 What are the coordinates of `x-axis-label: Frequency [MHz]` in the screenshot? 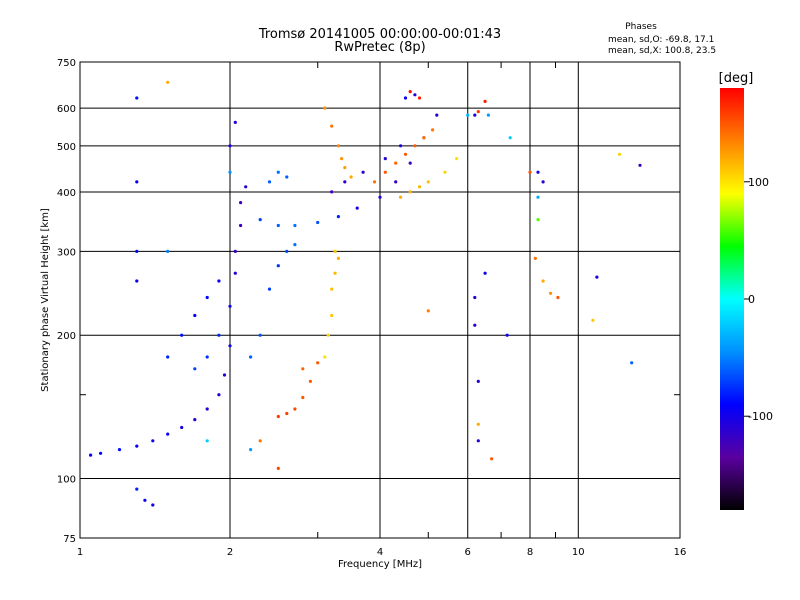 It's located at (380, 564).